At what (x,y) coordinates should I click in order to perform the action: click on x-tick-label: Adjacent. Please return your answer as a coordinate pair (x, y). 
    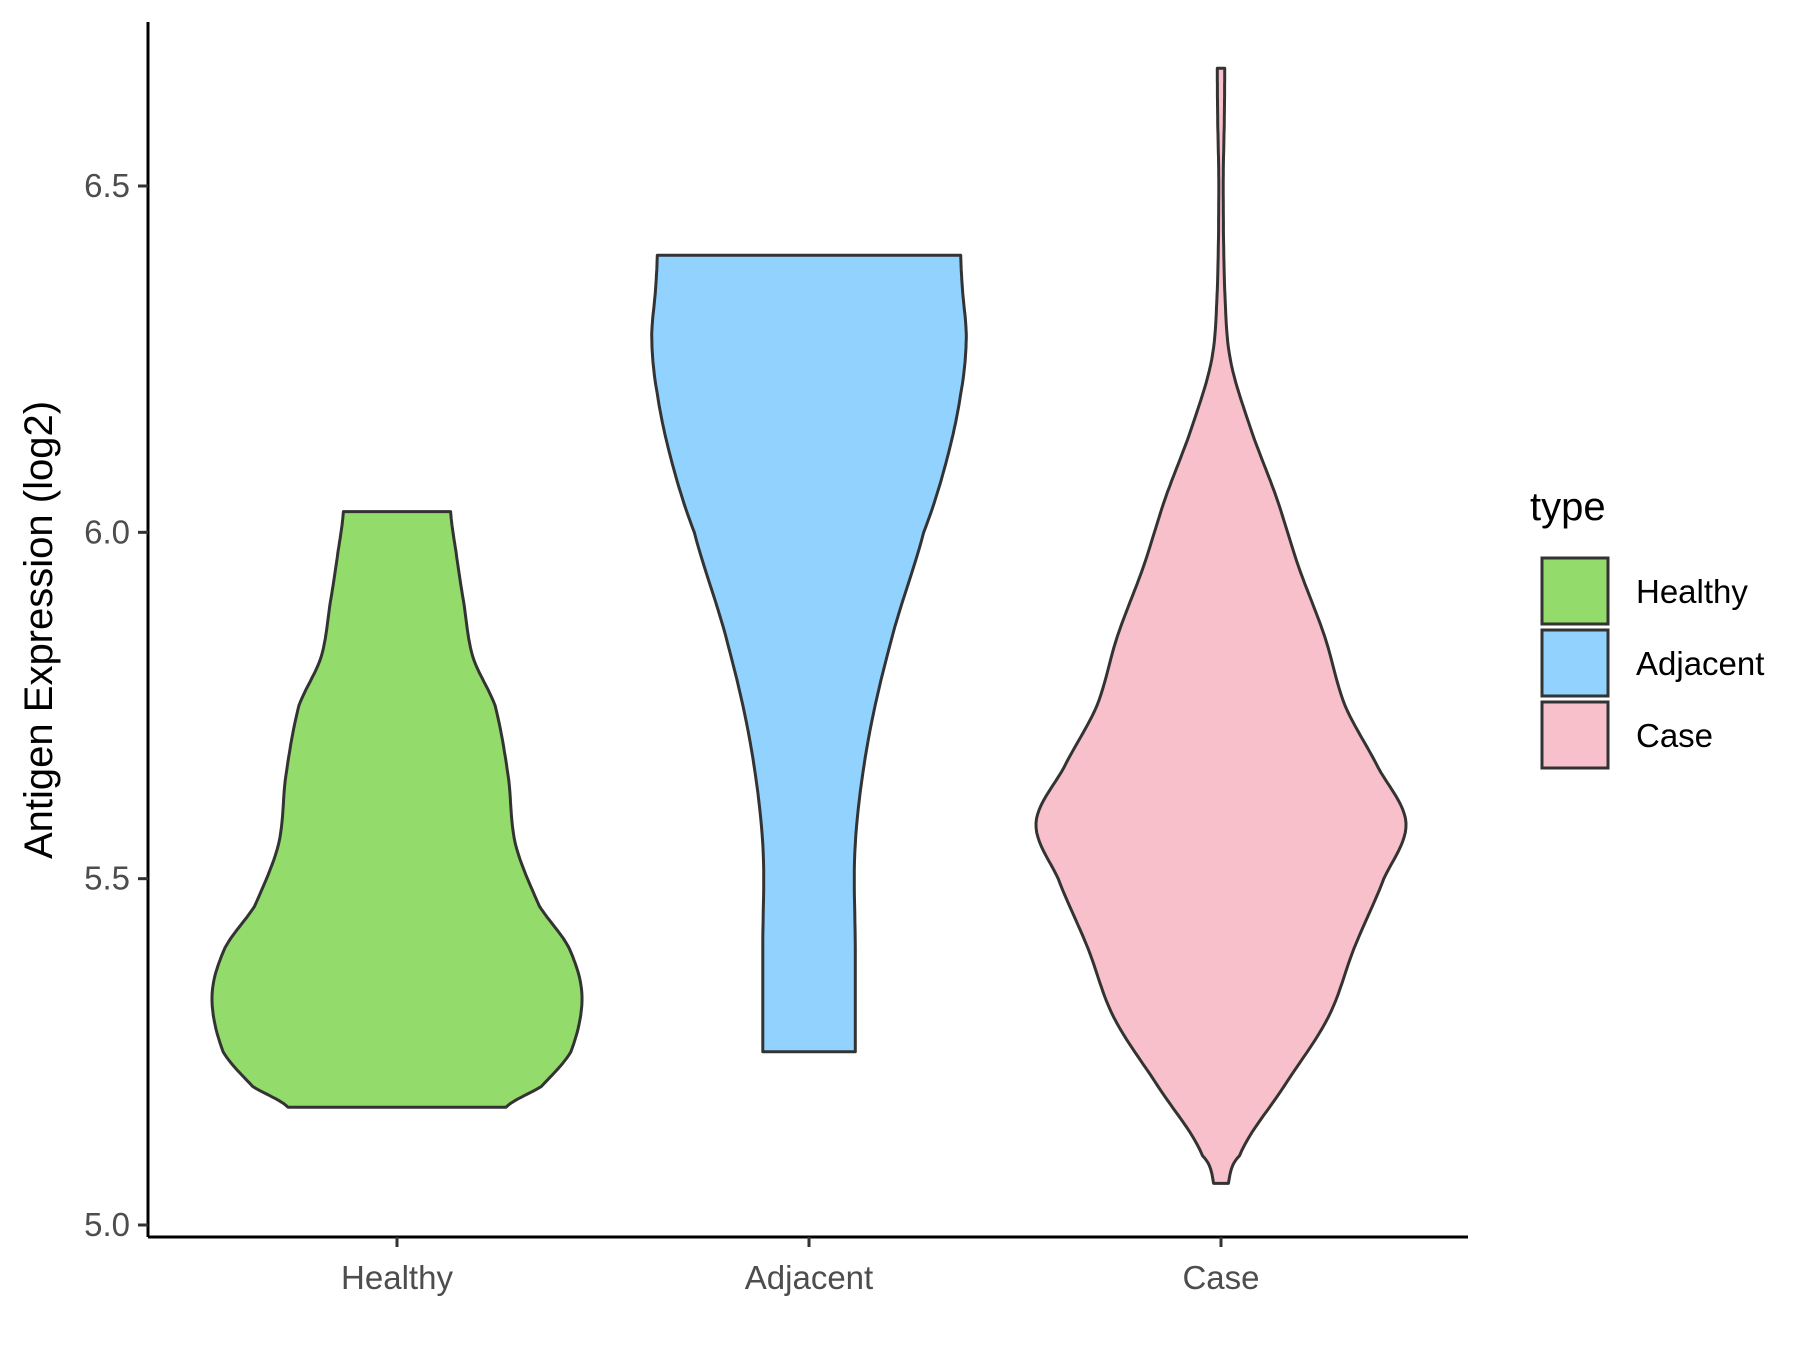
    Looking at the image, I should click on (809, 1277).